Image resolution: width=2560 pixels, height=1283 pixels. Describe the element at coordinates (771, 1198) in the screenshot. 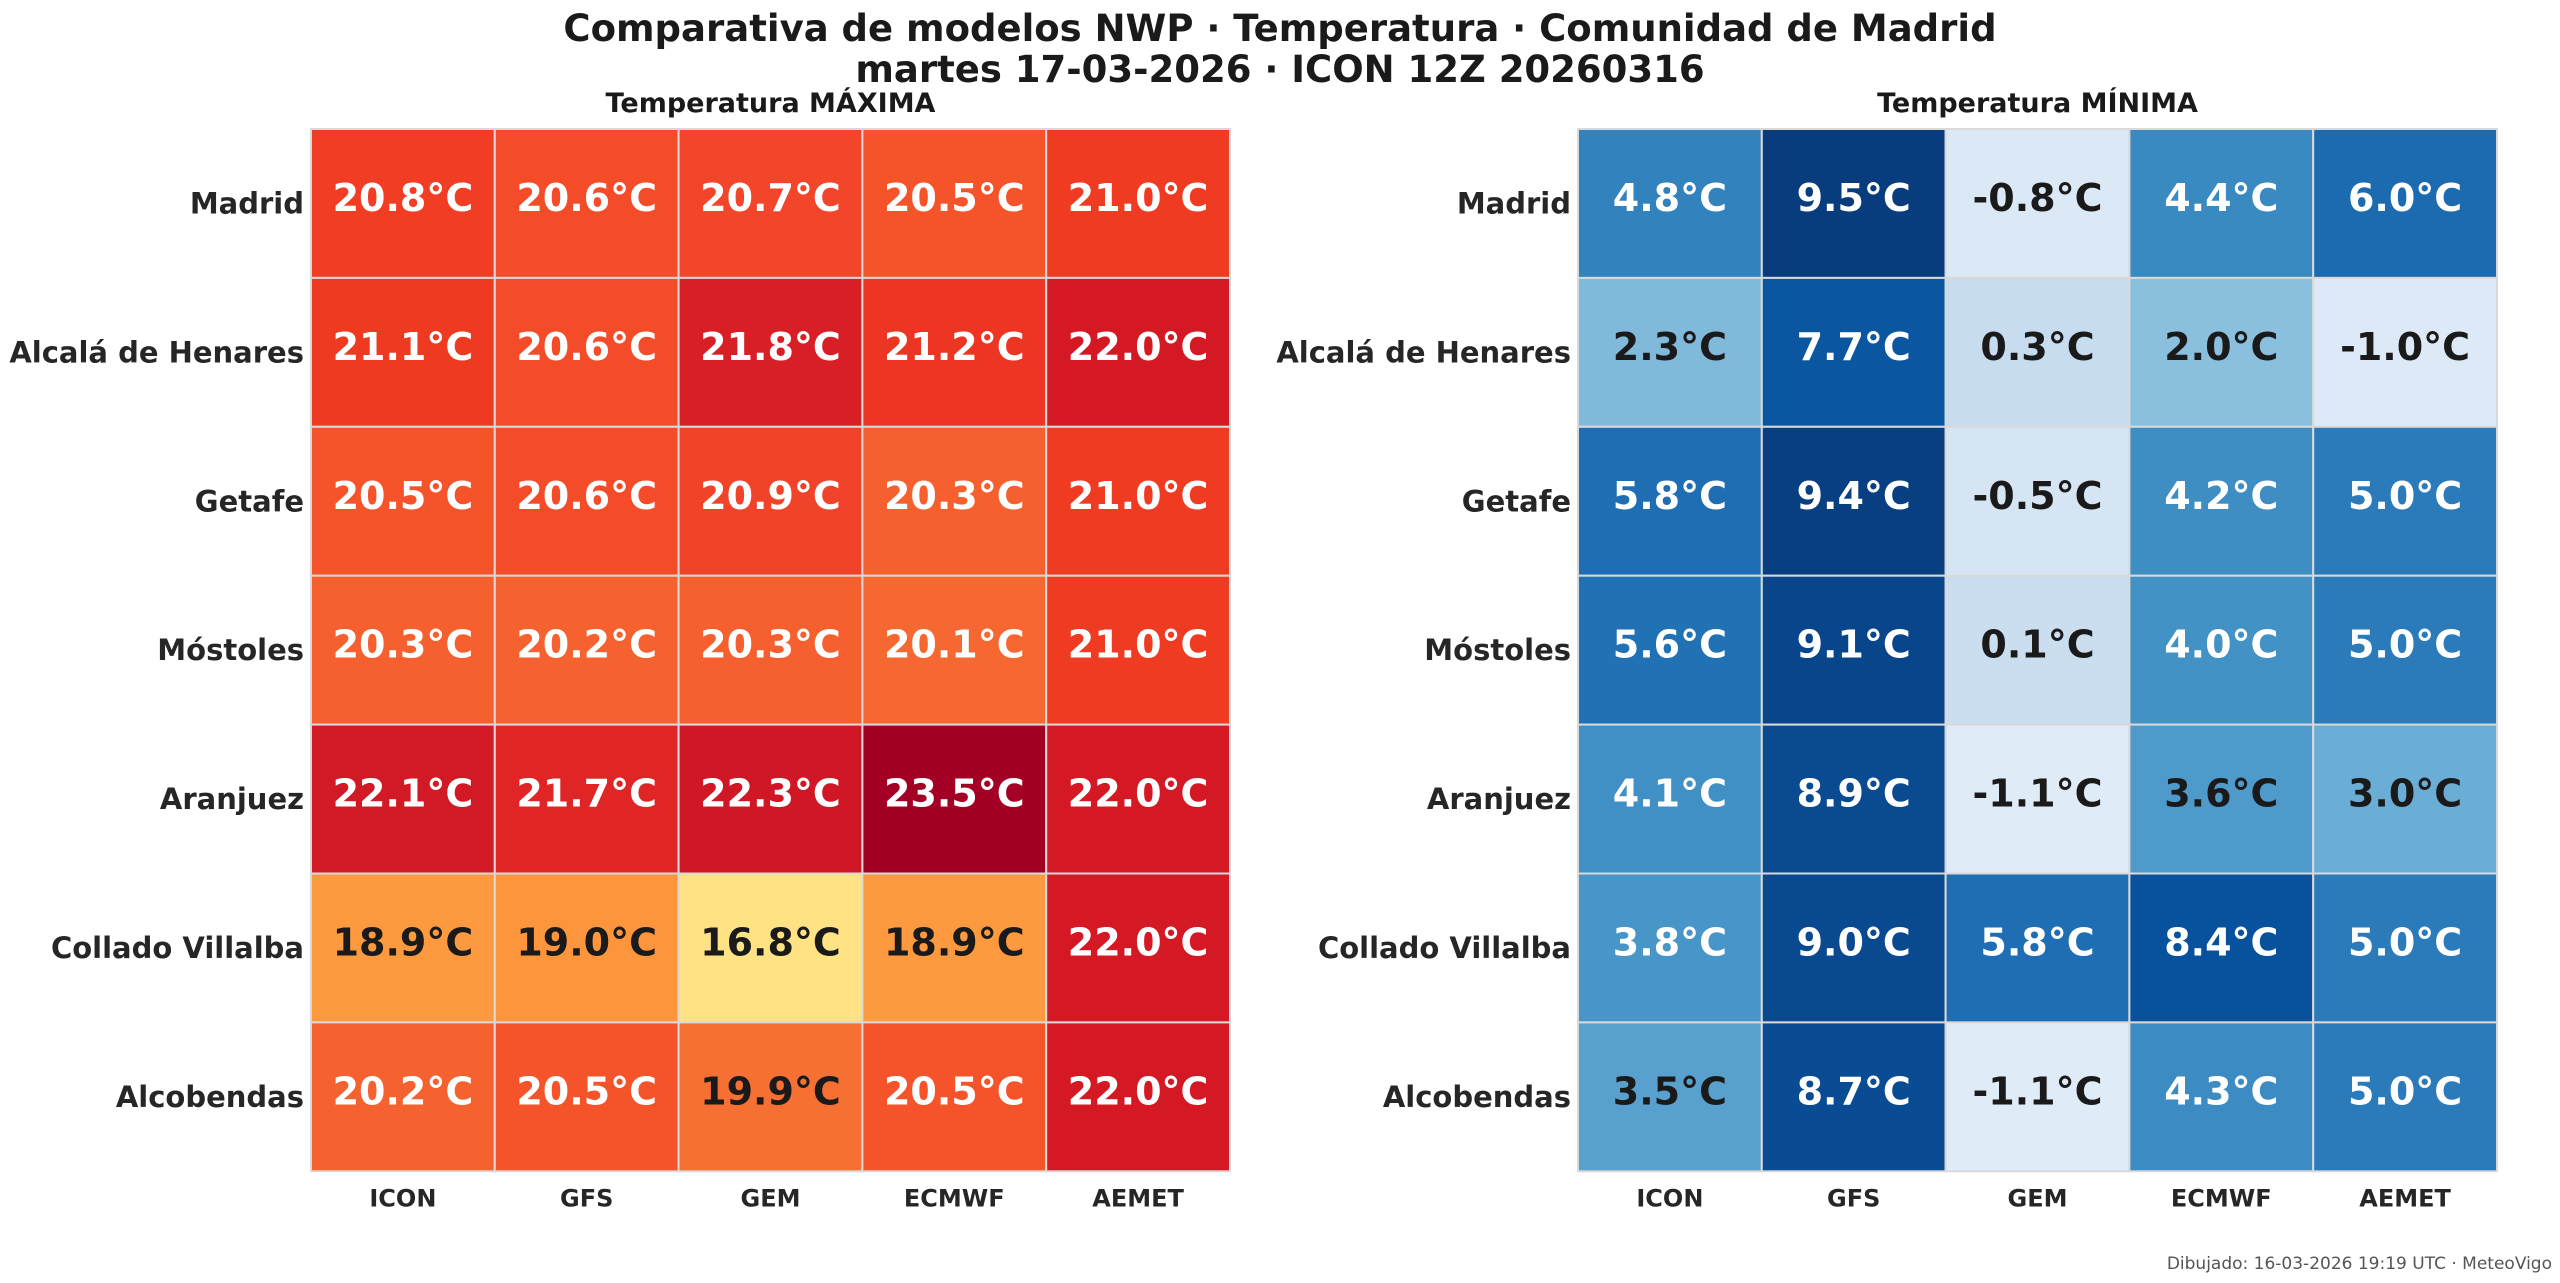

I see `x-tick-label: GEM` at that location.